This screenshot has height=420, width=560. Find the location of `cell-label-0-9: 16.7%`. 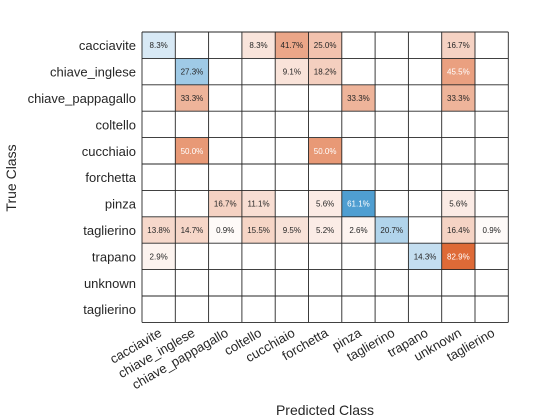

cell-label-0-9: 16.7% is located at coordinates (458, 45).